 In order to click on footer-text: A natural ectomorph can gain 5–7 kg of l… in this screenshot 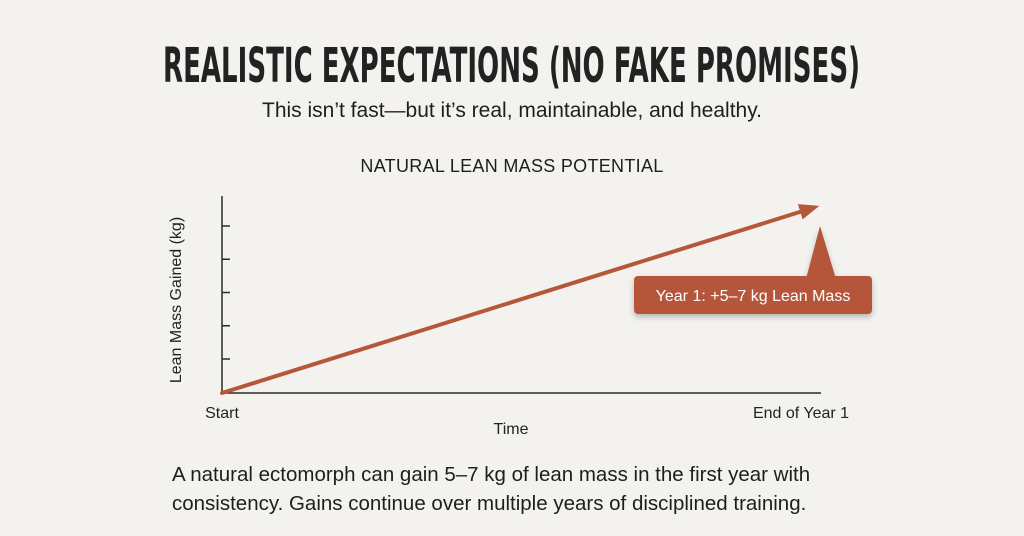, I will do `click(532, 489)`.